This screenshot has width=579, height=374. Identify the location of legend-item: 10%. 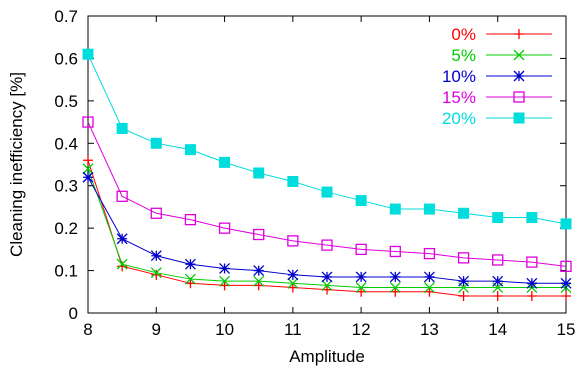
(497, 76).